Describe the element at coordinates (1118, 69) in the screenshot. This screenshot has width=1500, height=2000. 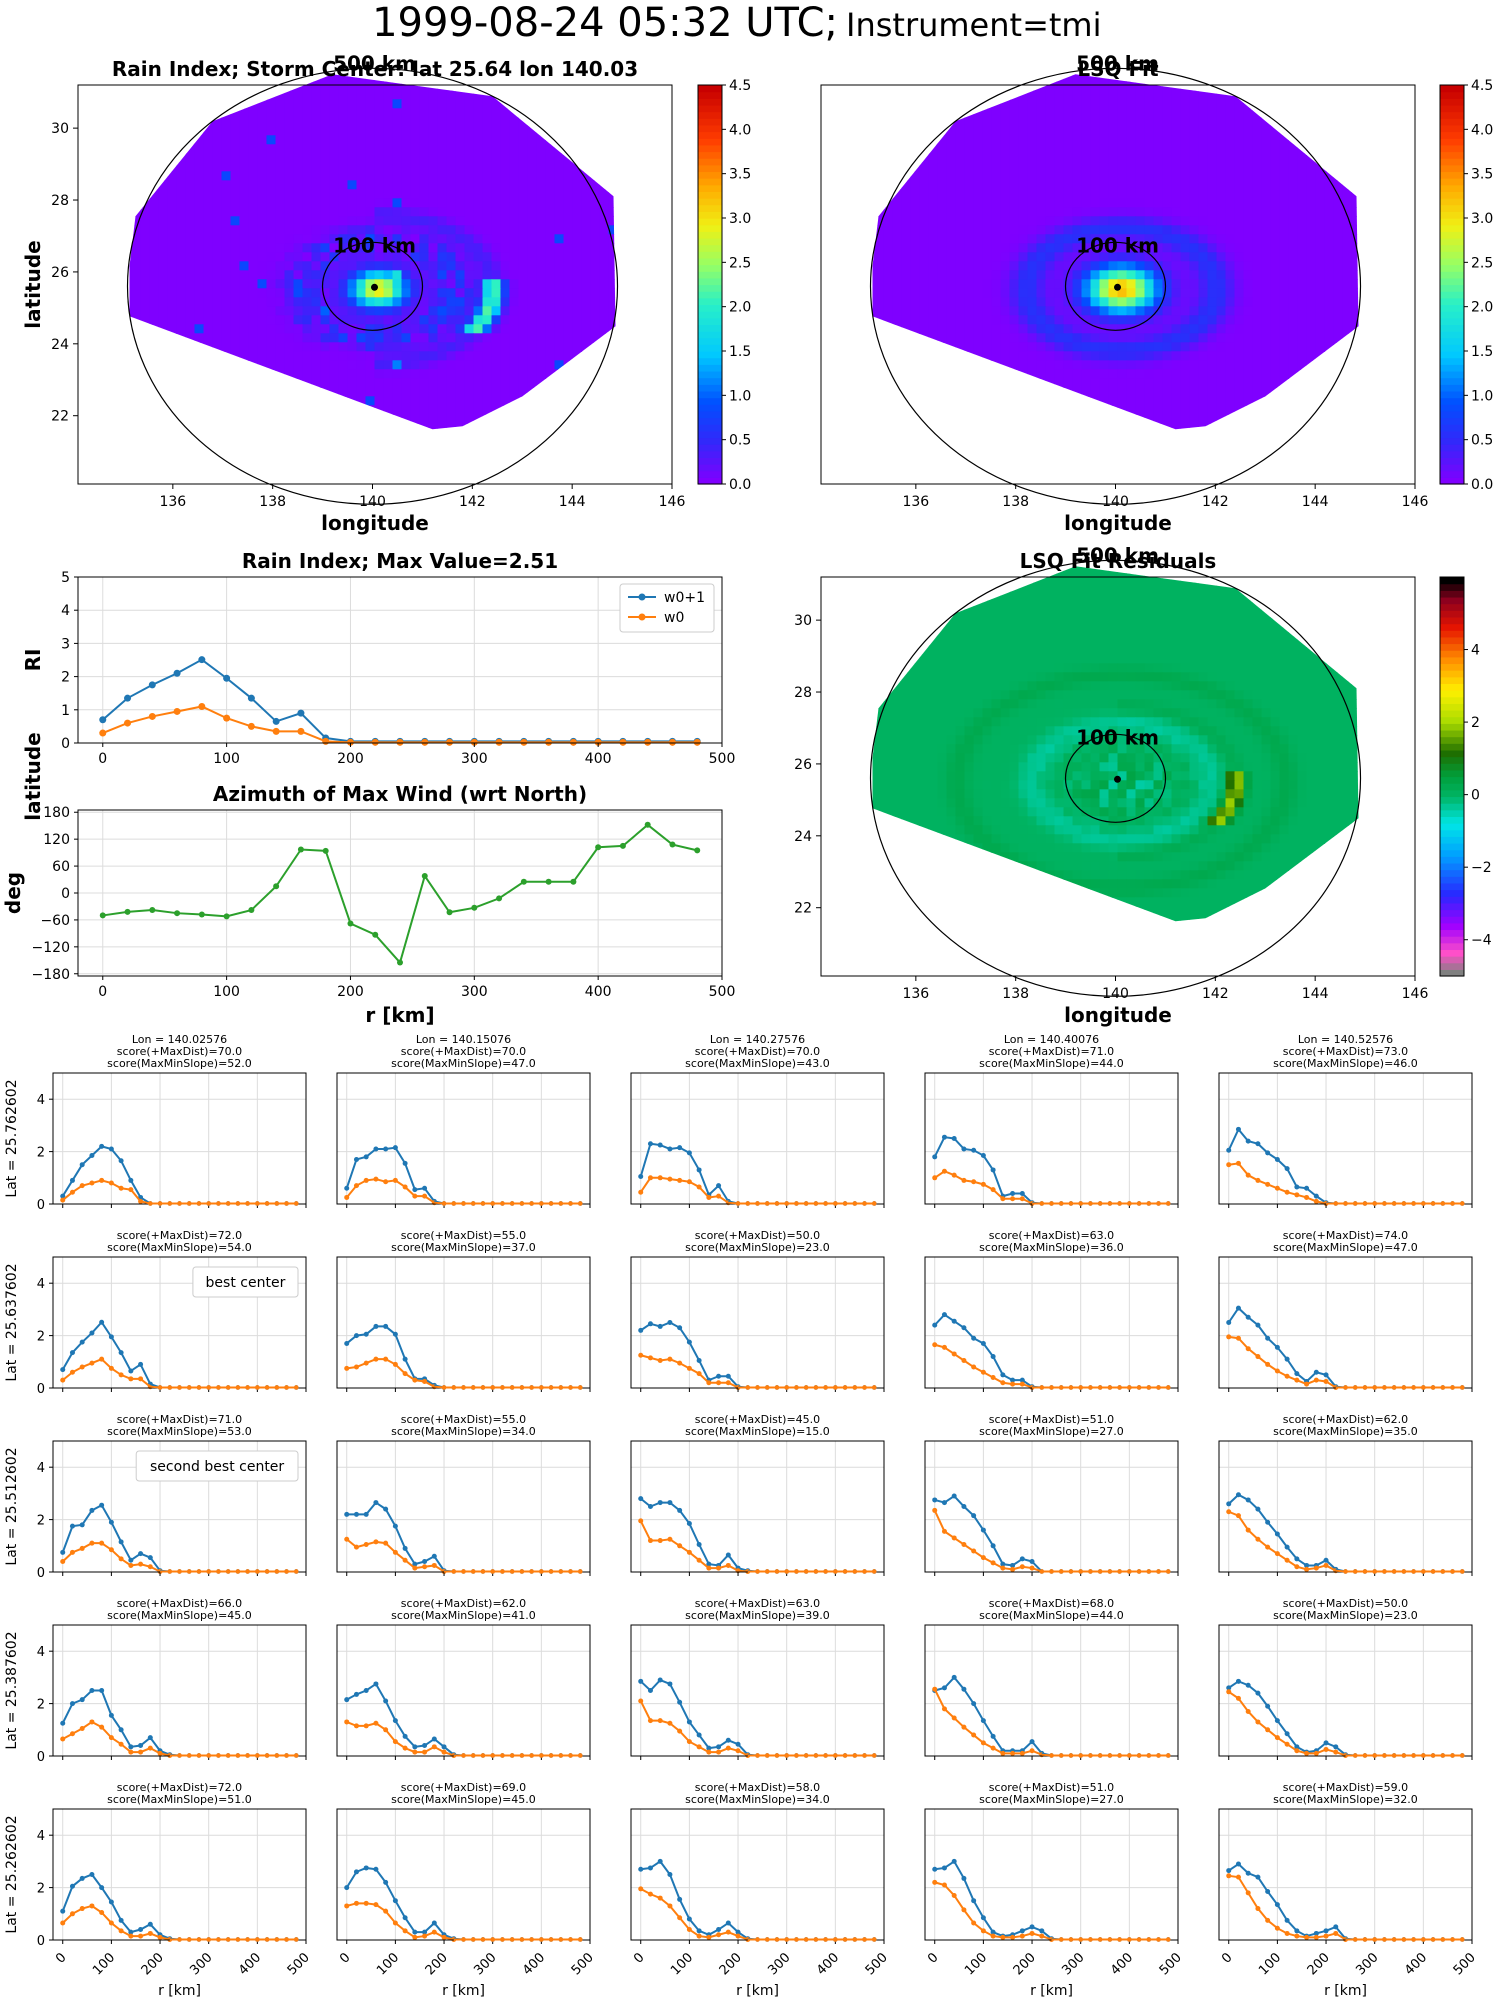
I see `map-title: LSQ Fit` at that location.